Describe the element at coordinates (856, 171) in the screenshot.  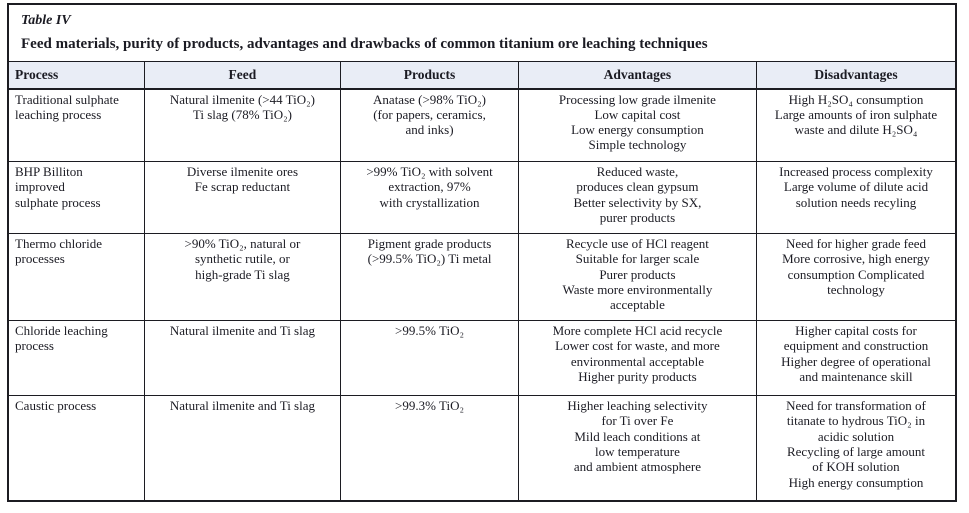
I see `cell-line: Increased process complexity` at that location.